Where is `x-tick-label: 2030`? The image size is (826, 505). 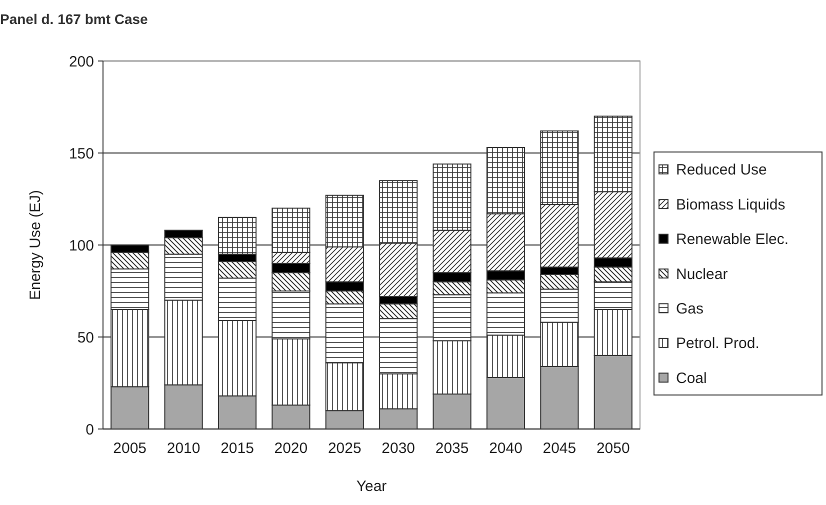
x-tick-label: 2030 is located at coordinates (399, 448).